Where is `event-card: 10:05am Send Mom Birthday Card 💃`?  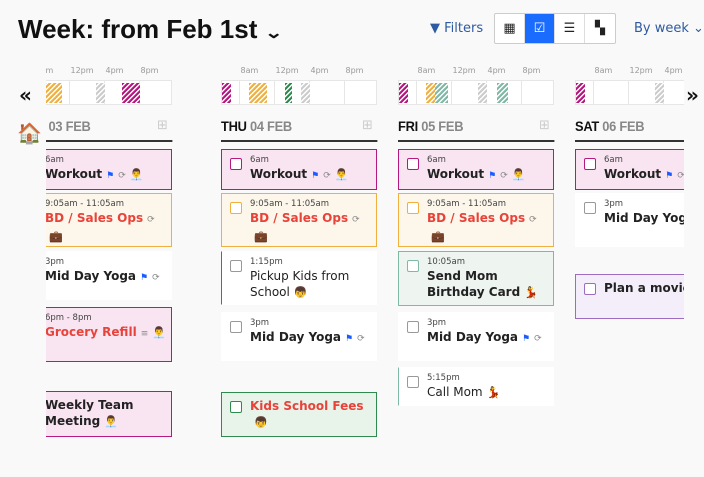
event-card: 10:05am Send Mom Birthday Card 💃 is located at coordinates (476, 278).